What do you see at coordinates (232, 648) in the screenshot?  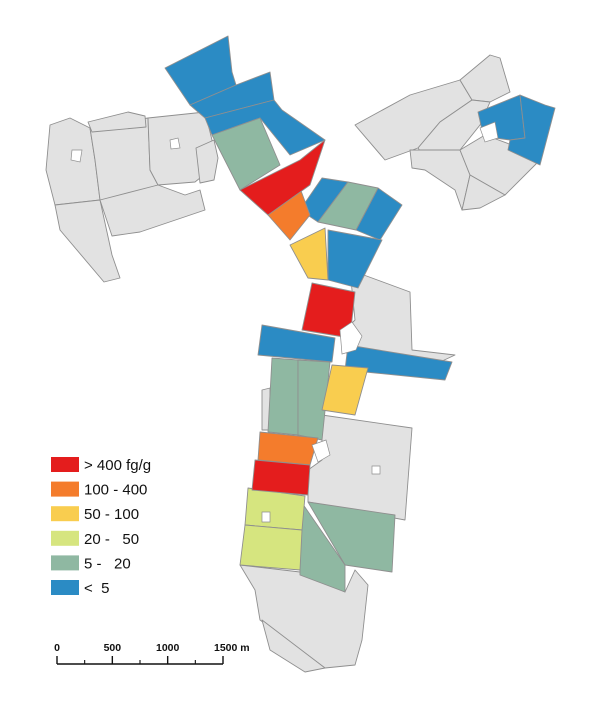 I see `scale-label-1500: 1500 m` at bounding box center [232, 648].